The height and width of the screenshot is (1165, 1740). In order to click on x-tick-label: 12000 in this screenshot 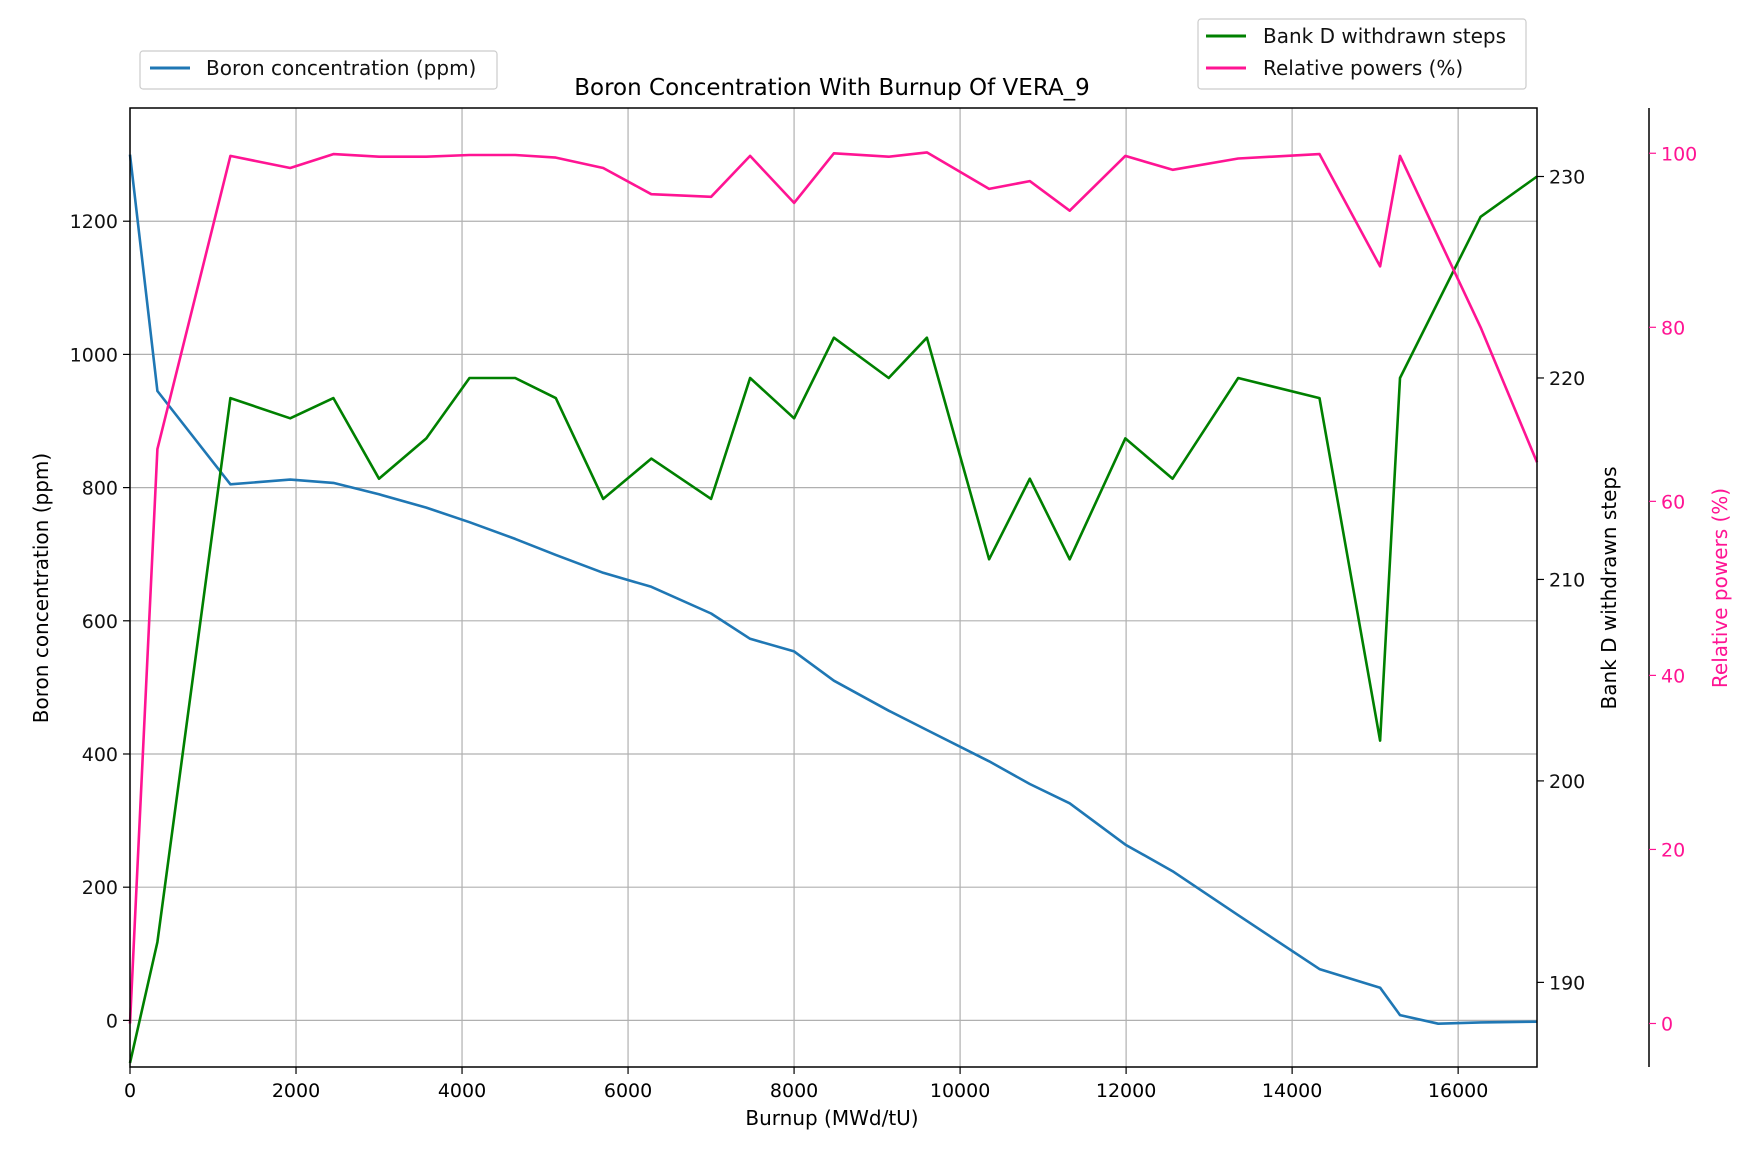, I will do `click(1126, 1091)`.